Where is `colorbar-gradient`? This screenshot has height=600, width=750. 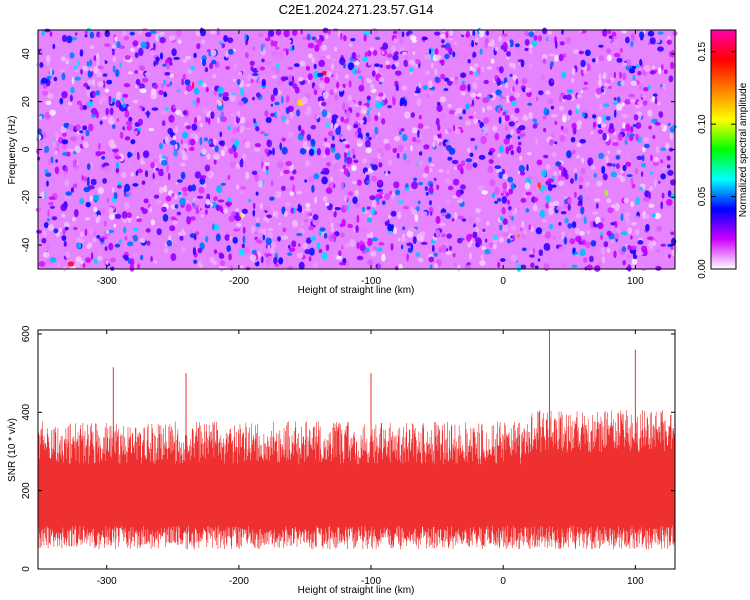
colorbar-gradient is located at coordinates (723, 149).